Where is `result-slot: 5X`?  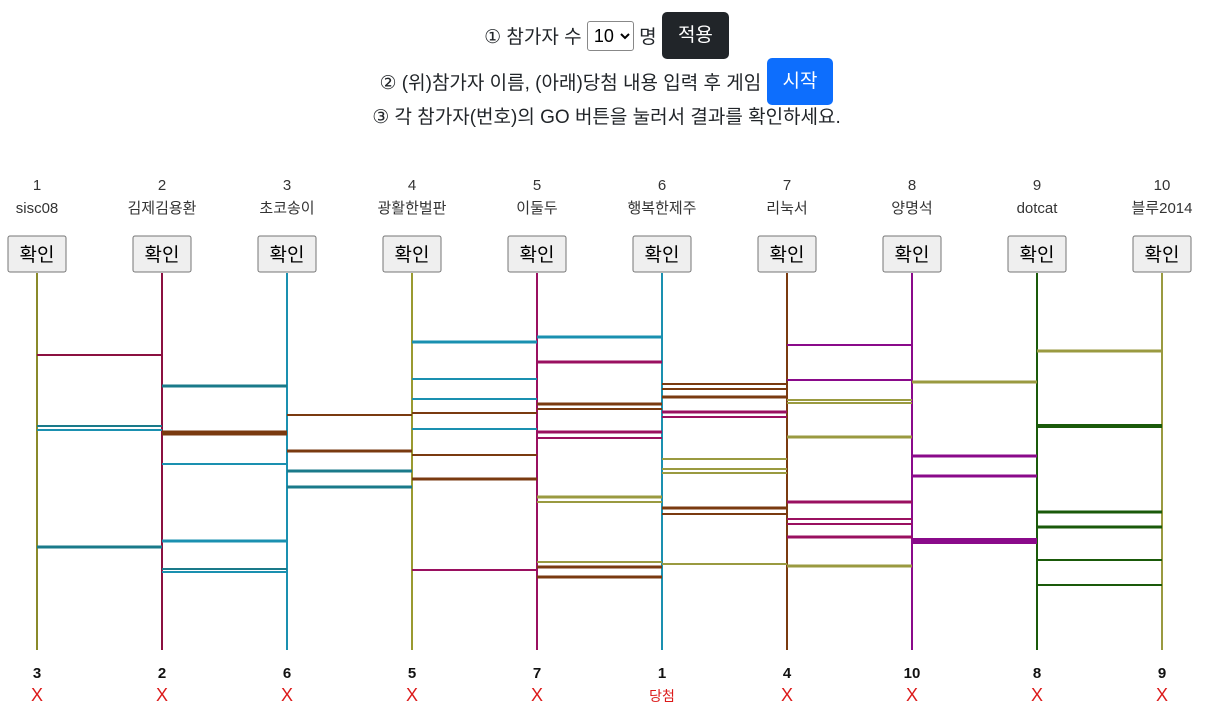 result-slot: 5X is located at coordinates (412, 685).